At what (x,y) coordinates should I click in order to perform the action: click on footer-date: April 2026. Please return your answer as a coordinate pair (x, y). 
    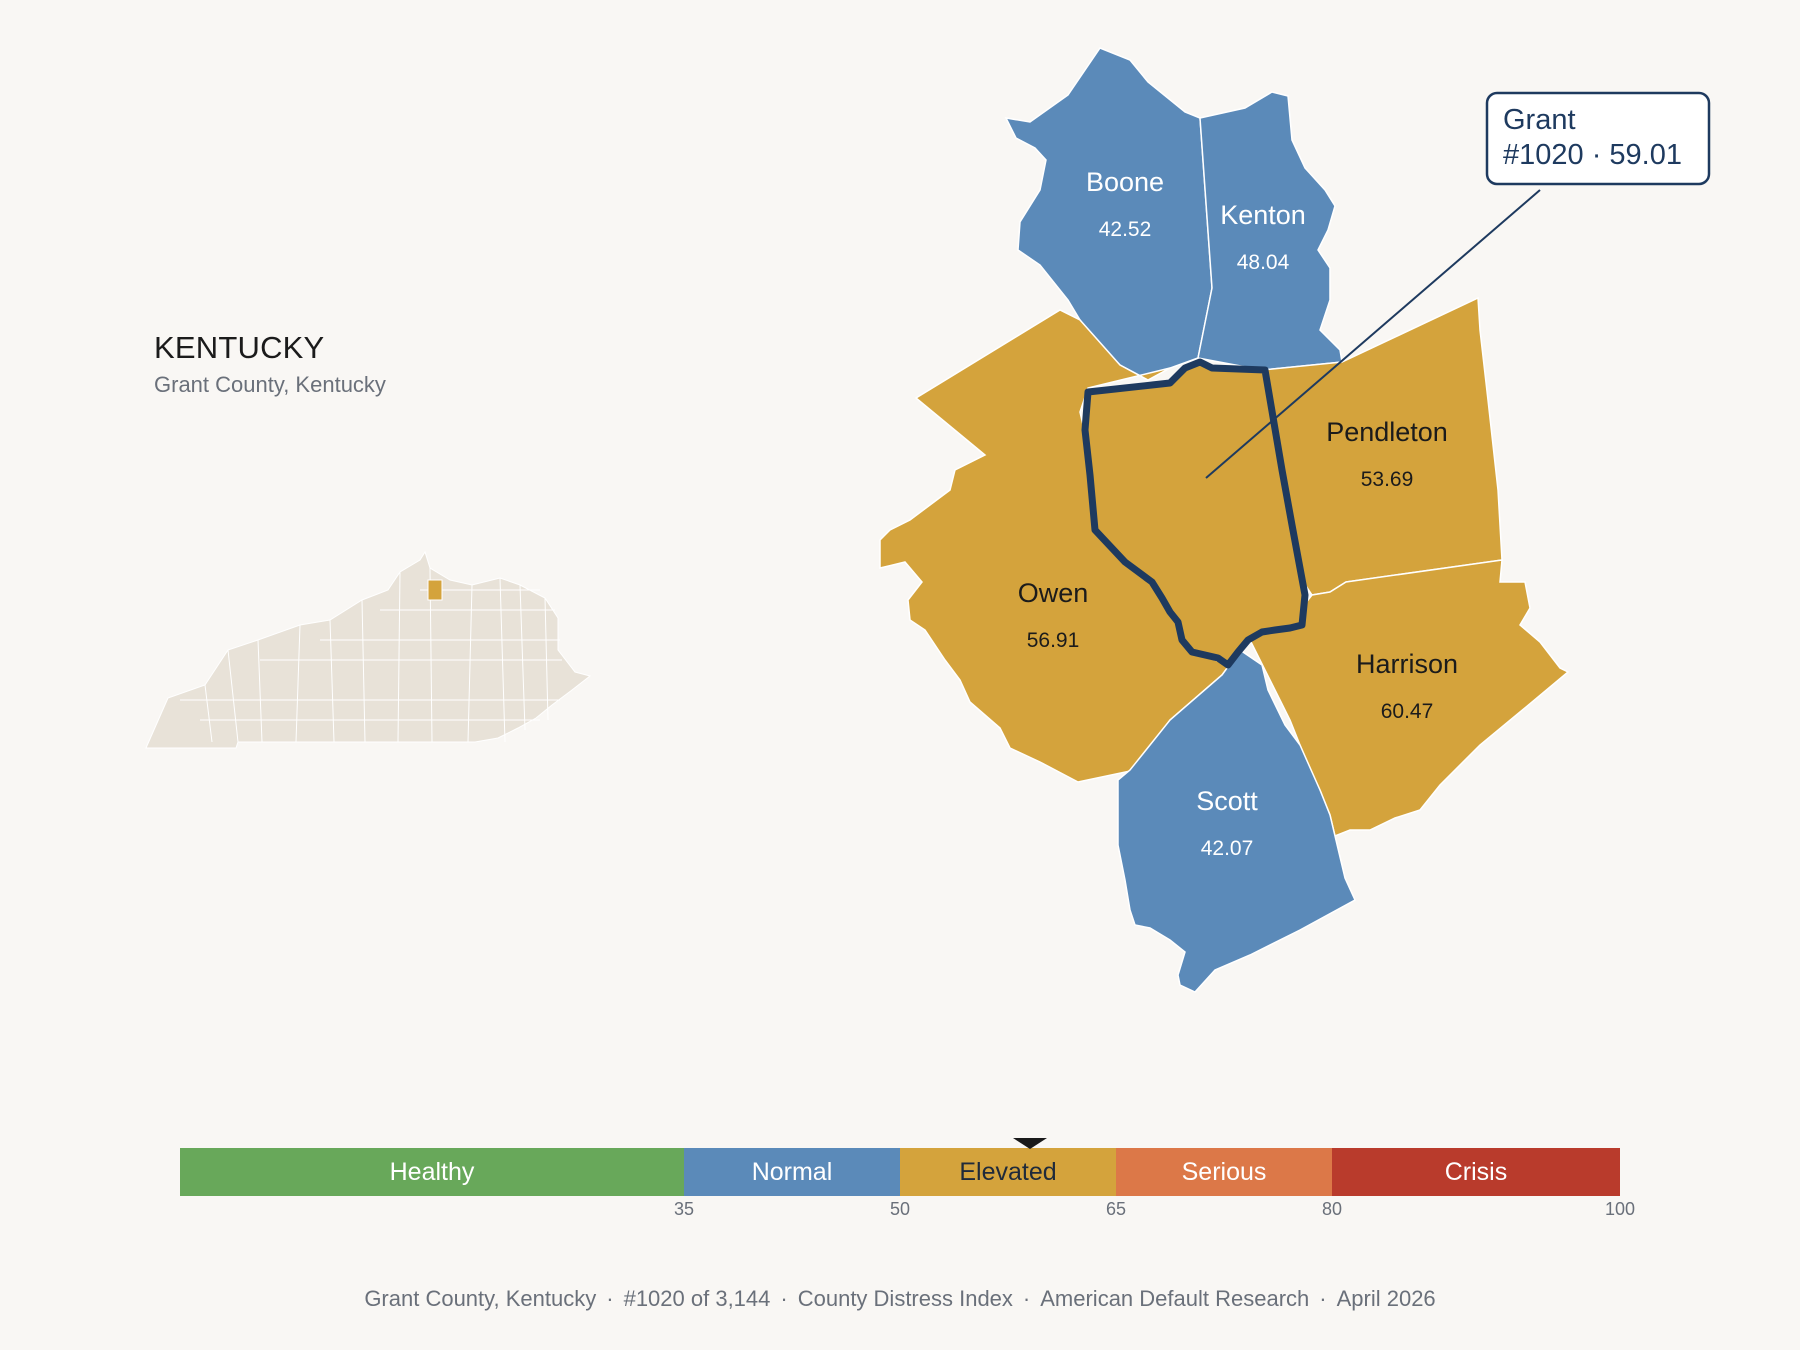
    Looking at the image, I should click on (1386, 1298).